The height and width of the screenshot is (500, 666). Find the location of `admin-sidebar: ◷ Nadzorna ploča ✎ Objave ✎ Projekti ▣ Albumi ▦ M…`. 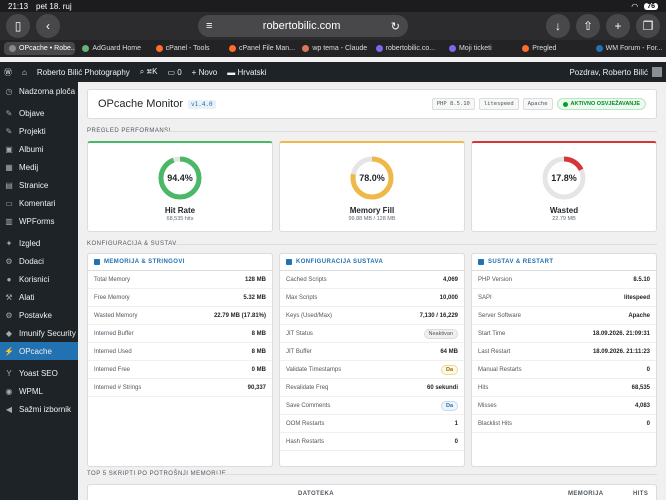

admin-sidebar: ◷ Nadzorna ploča ✎ Objave ✎ Projekti ▣ Albumi ▦ M… is located at coordinates (39, 291).